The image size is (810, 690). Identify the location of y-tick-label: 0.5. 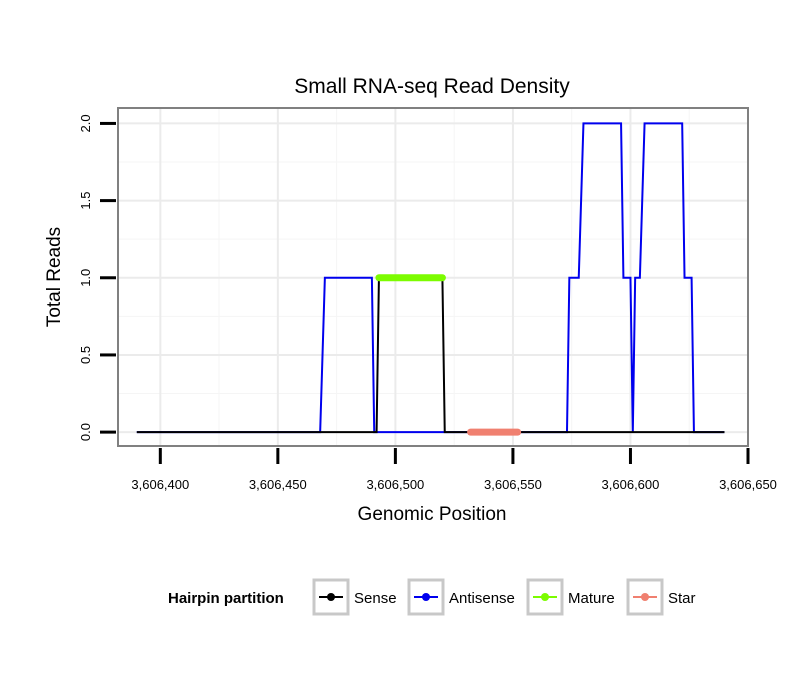
(85, 355).